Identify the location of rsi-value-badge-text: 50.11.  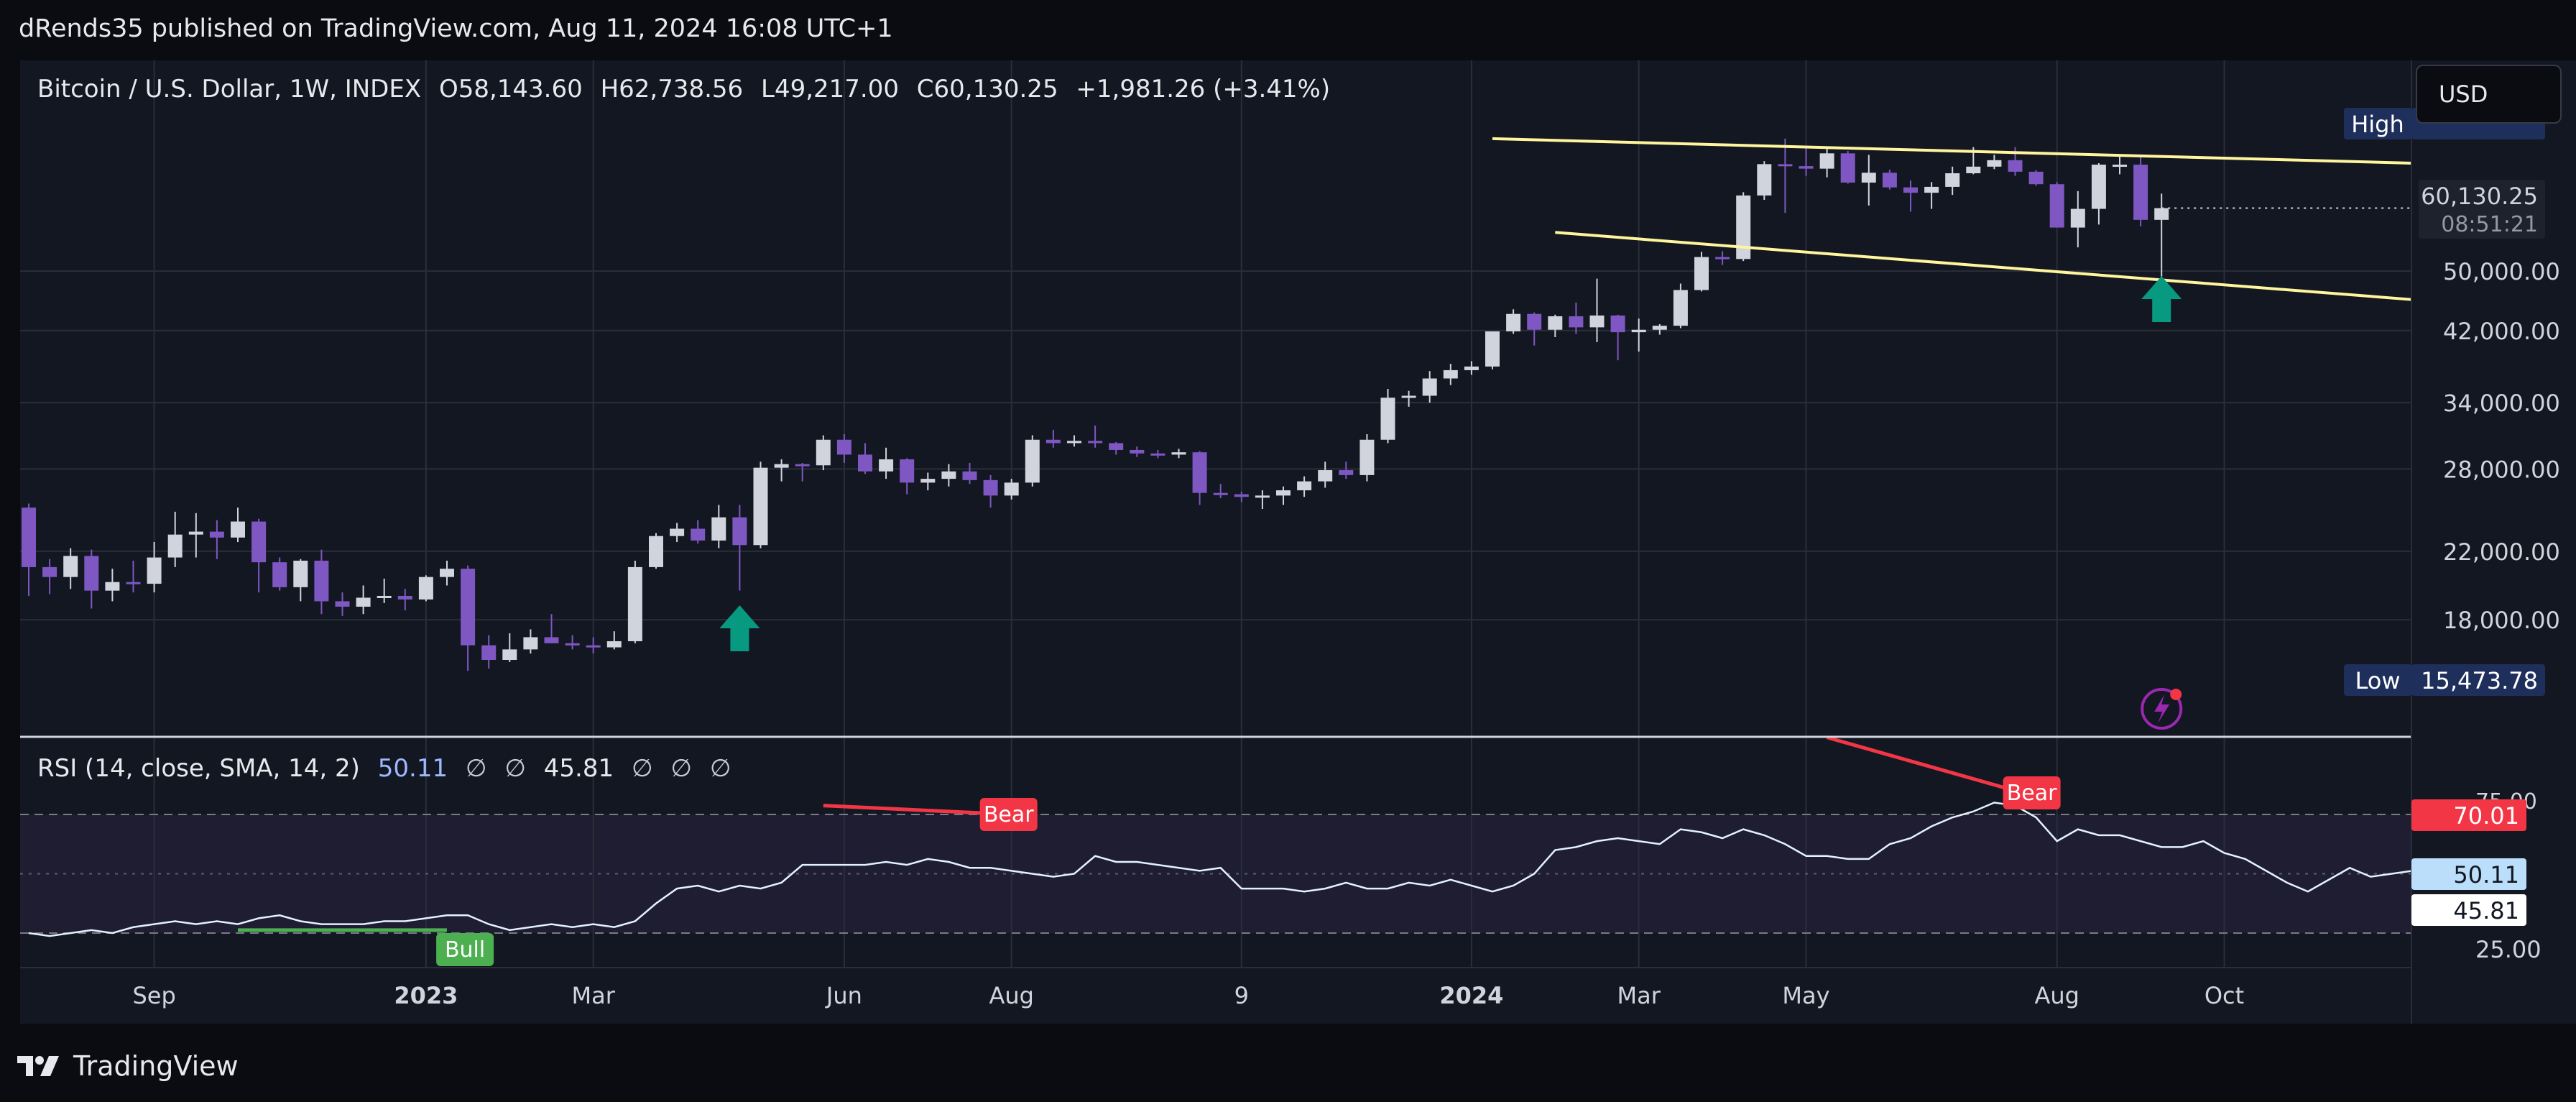
(2486, 875).